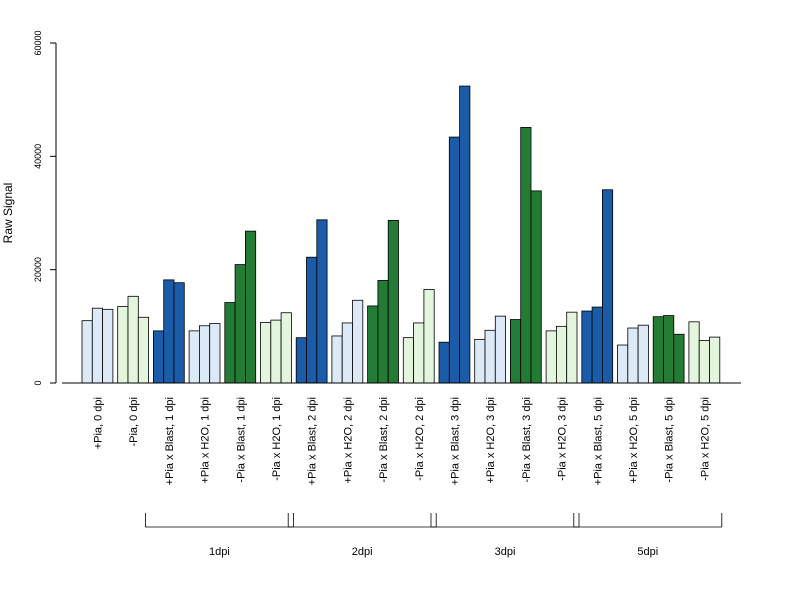 This screenshot has height=600, width=800. I want to click on x-tick-label: +Pia x Blast, 2 dpi, so click(313, 441).